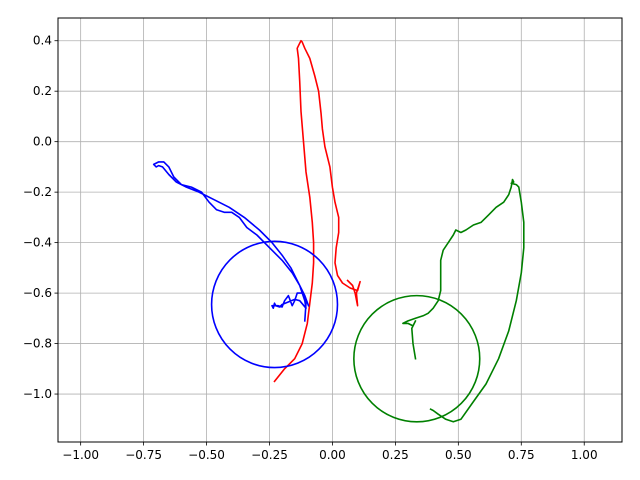 Image resolution: width=640 pixels, height=480 pixels. I want to click on x-tick-label: 0.00, so click(332, 455).